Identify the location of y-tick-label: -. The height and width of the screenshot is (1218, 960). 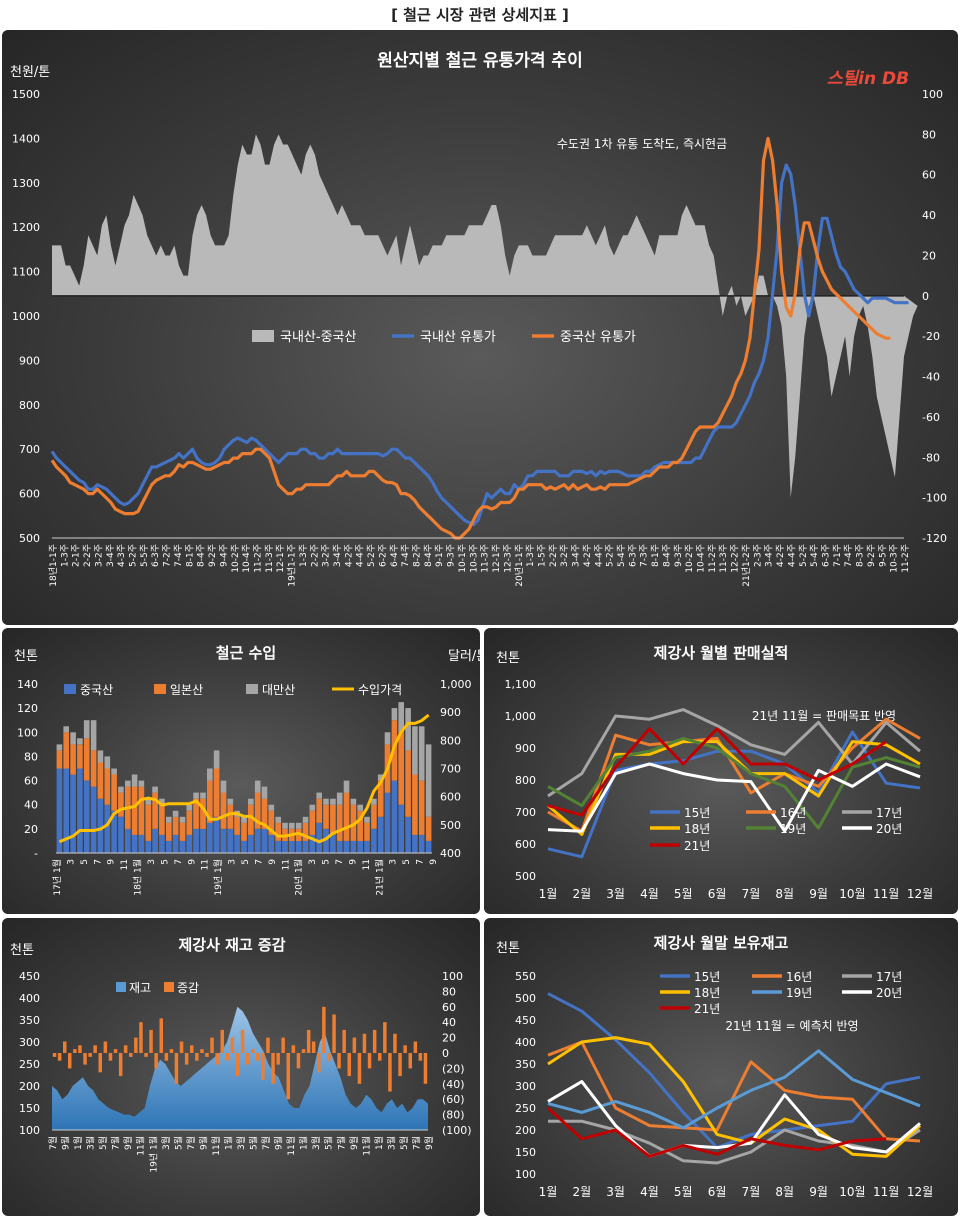
(36, 853).